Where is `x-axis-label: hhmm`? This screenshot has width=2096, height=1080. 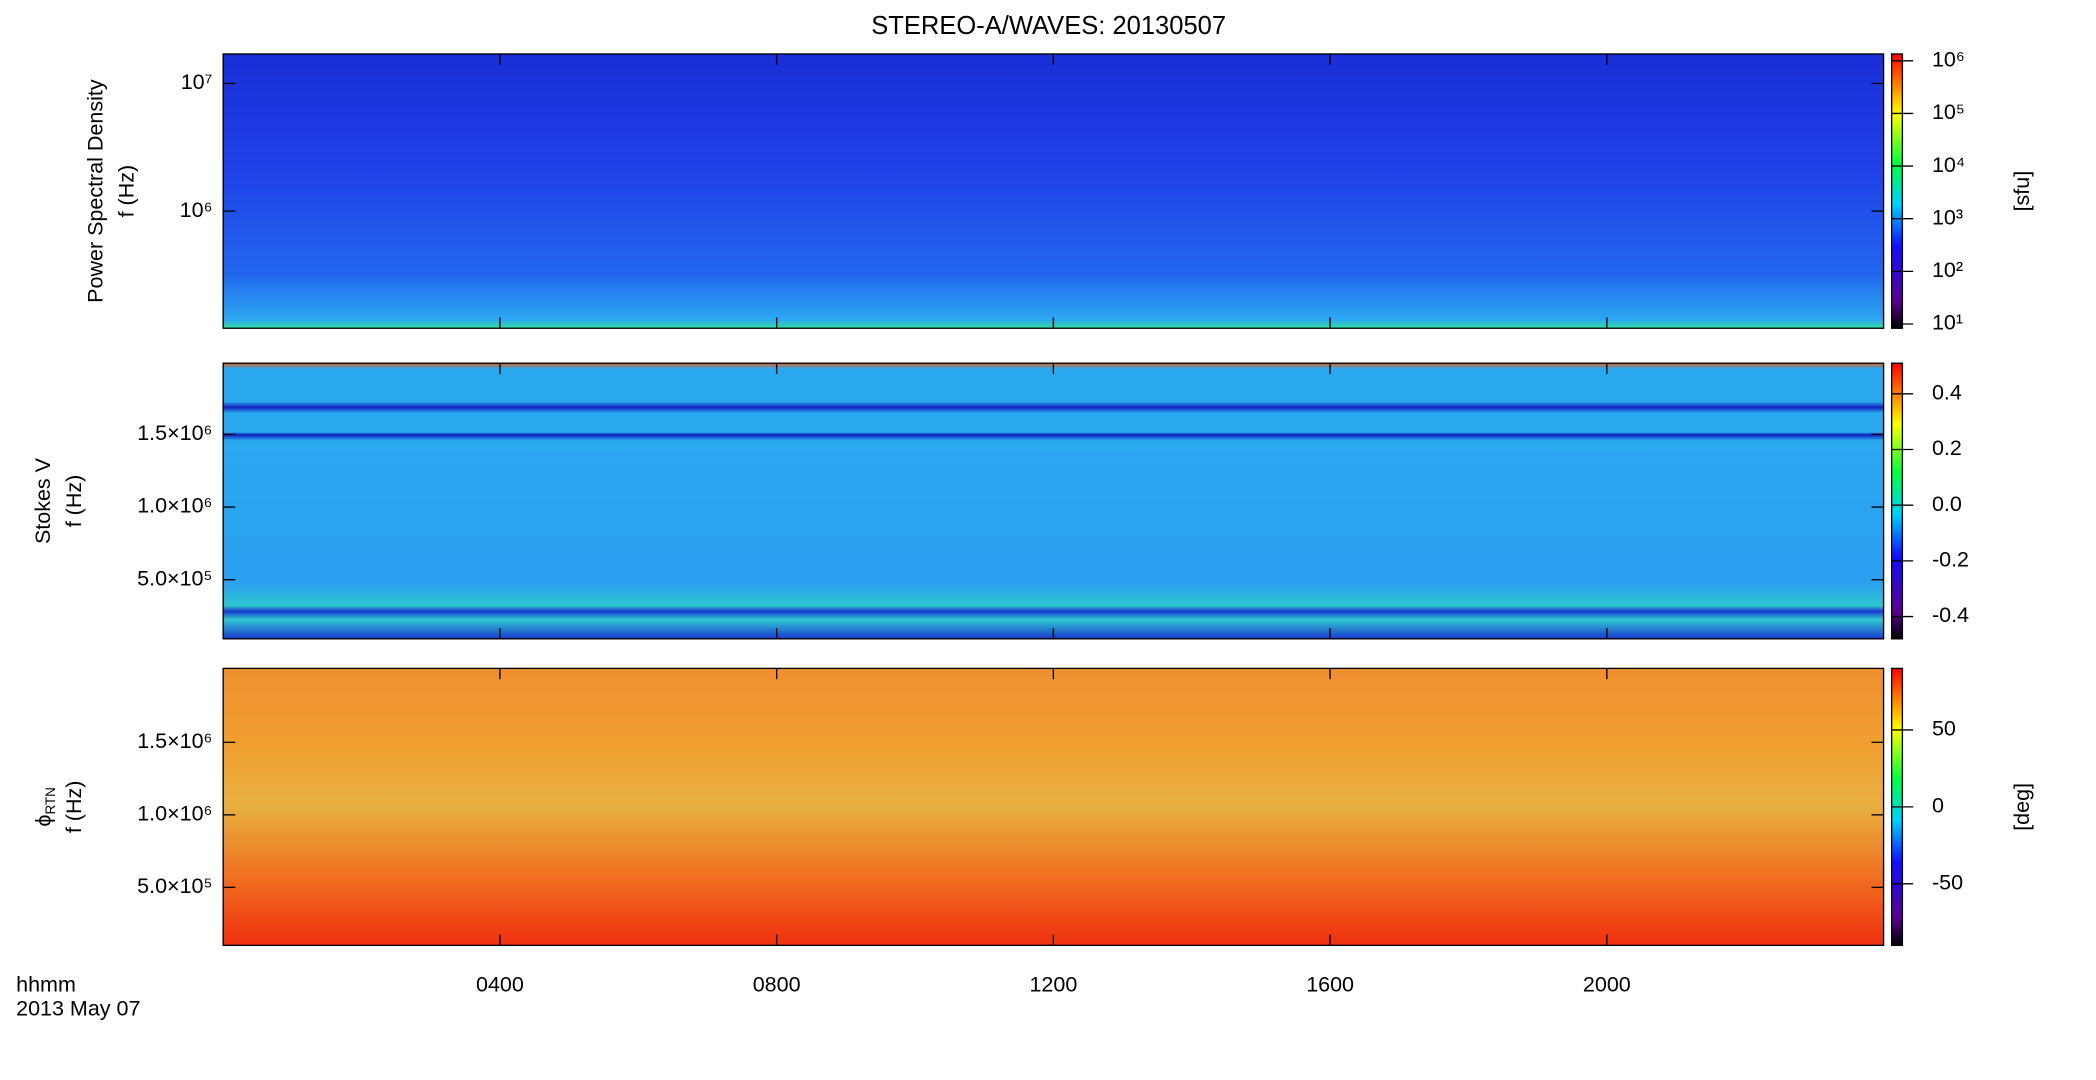 x-axis-label: hhmm is located at coordinates (46, 984).